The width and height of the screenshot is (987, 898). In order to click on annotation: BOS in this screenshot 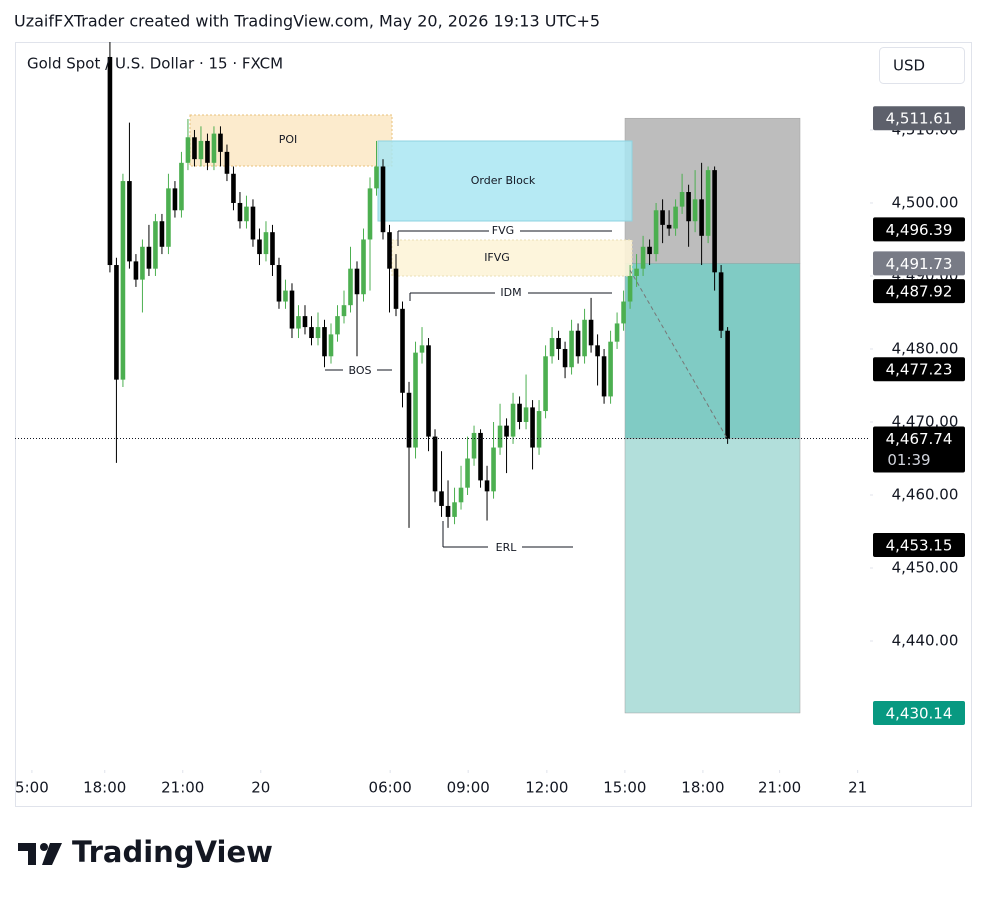, I will do `click(360, 370)`.